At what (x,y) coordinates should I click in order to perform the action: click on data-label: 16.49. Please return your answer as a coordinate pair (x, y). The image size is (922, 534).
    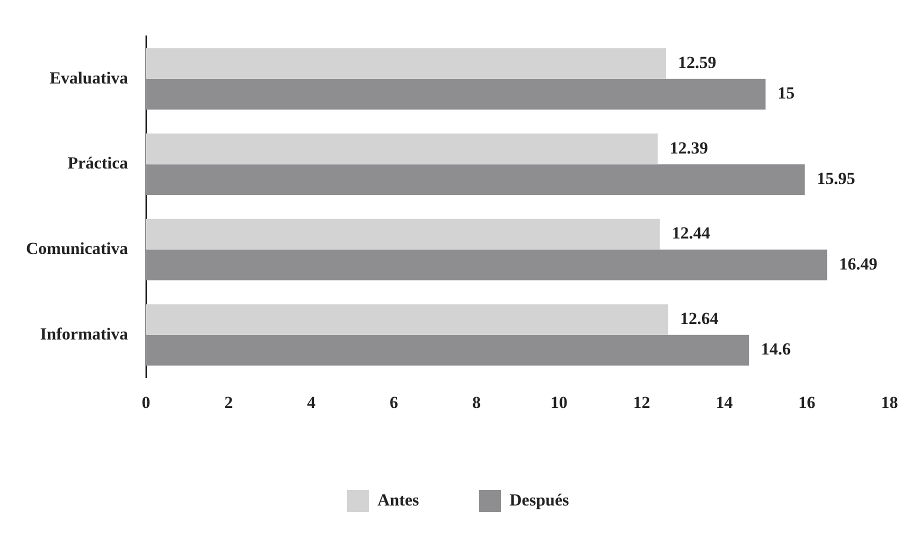
    Looking at the image, I should click on (858, 264).